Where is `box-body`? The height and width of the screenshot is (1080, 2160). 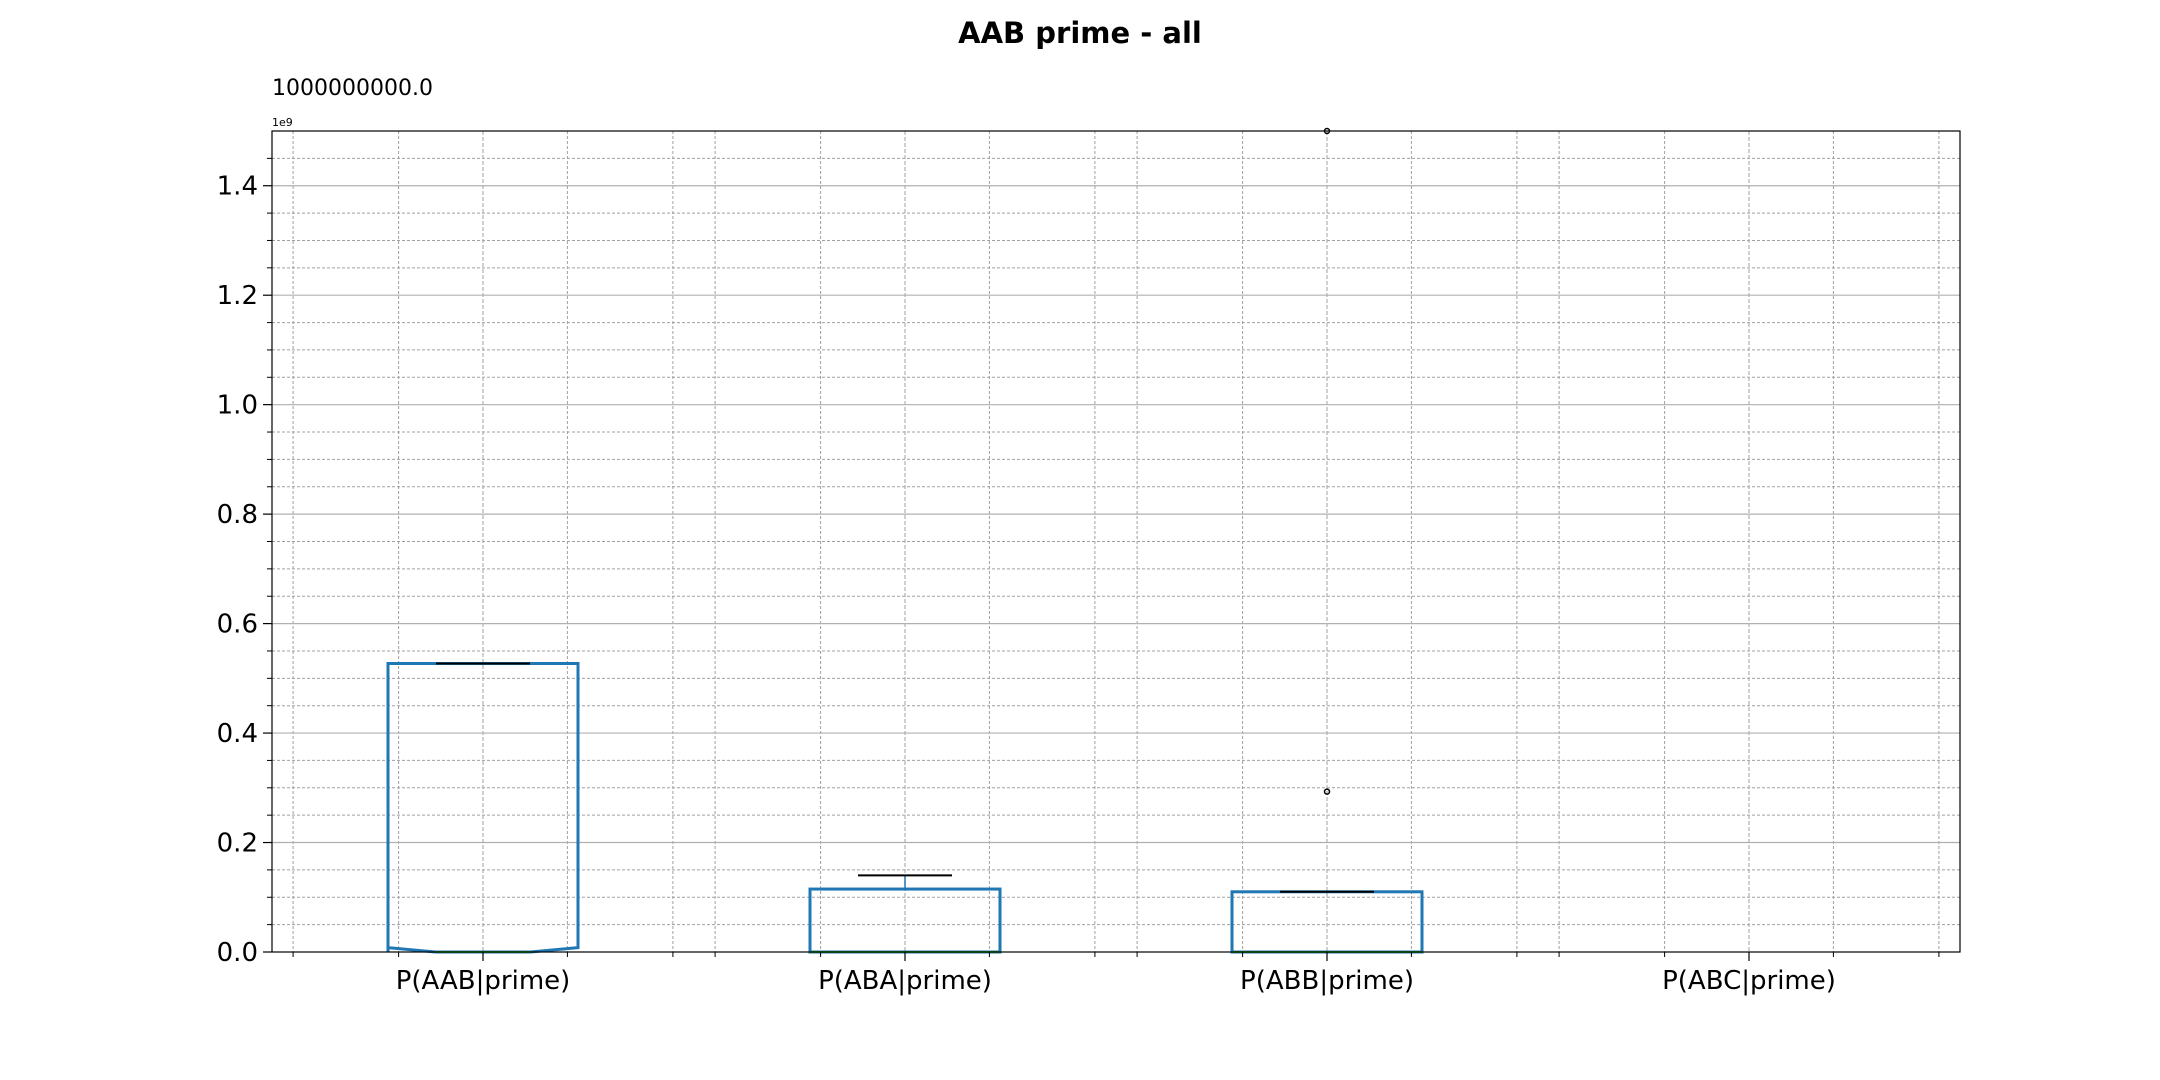 box-body is located at coordinates (483, 808).